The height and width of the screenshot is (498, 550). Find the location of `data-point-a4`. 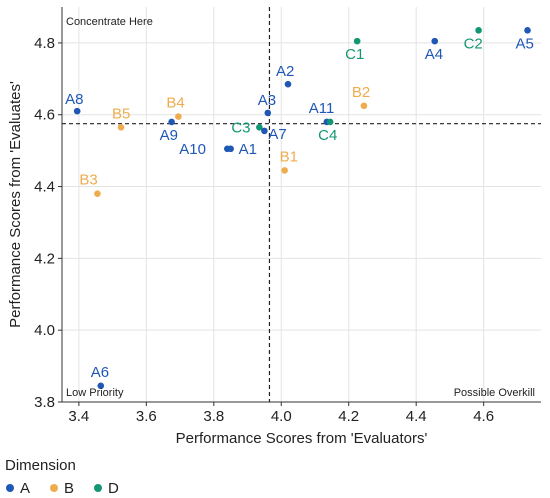

data-point-a4 is located at coordinates (435, 41).